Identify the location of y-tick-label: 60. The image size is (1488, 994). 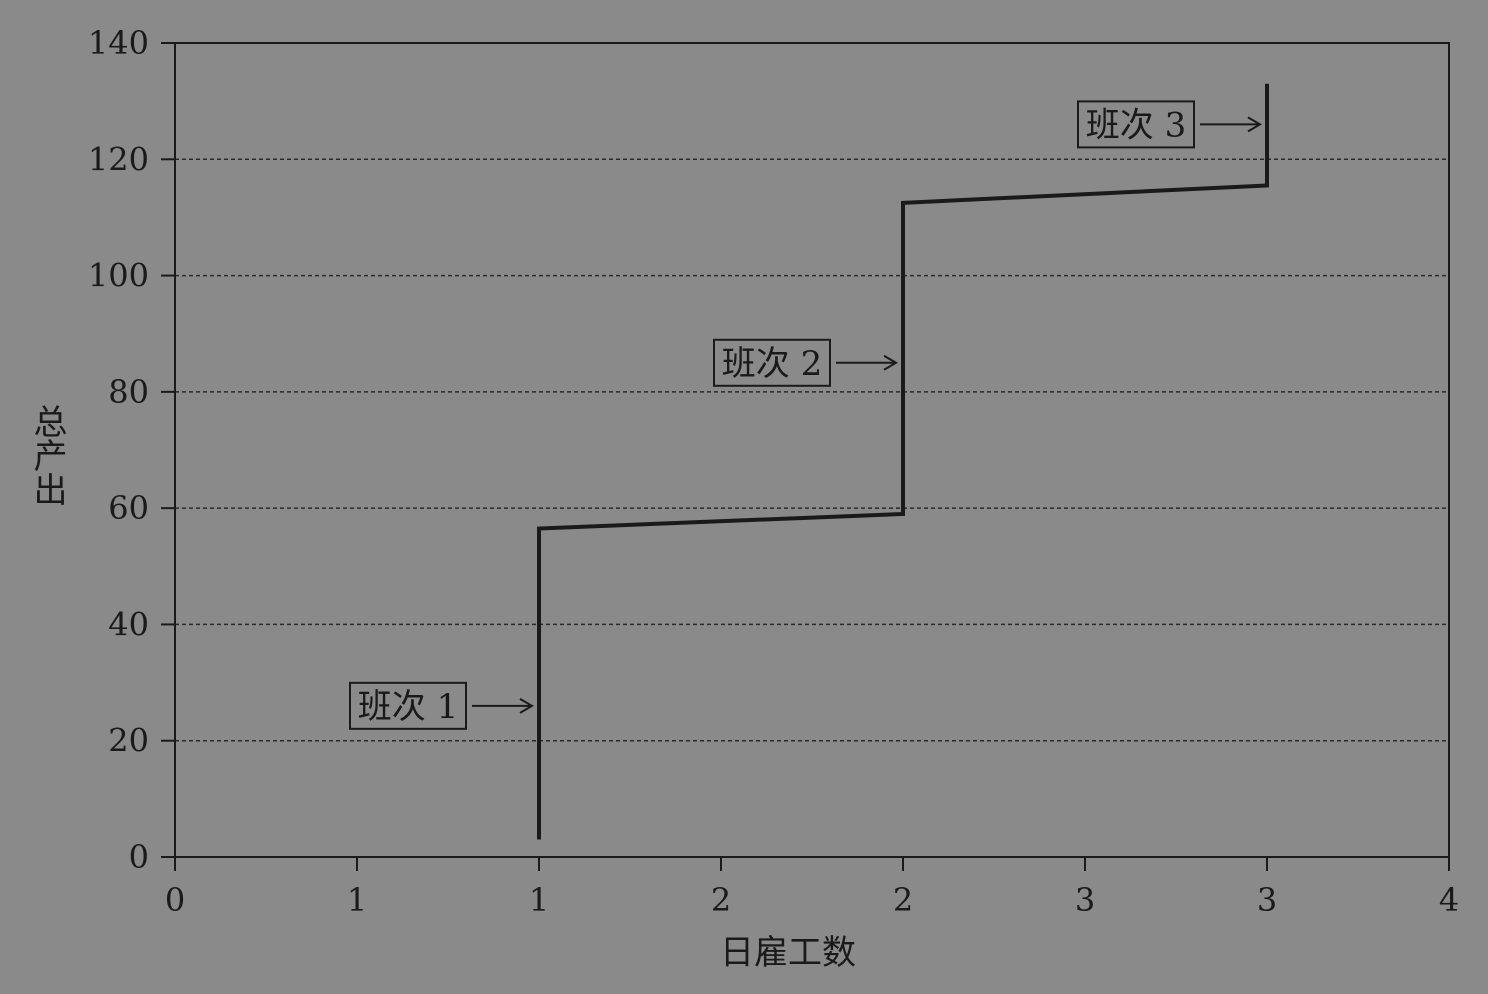
(128, 508).